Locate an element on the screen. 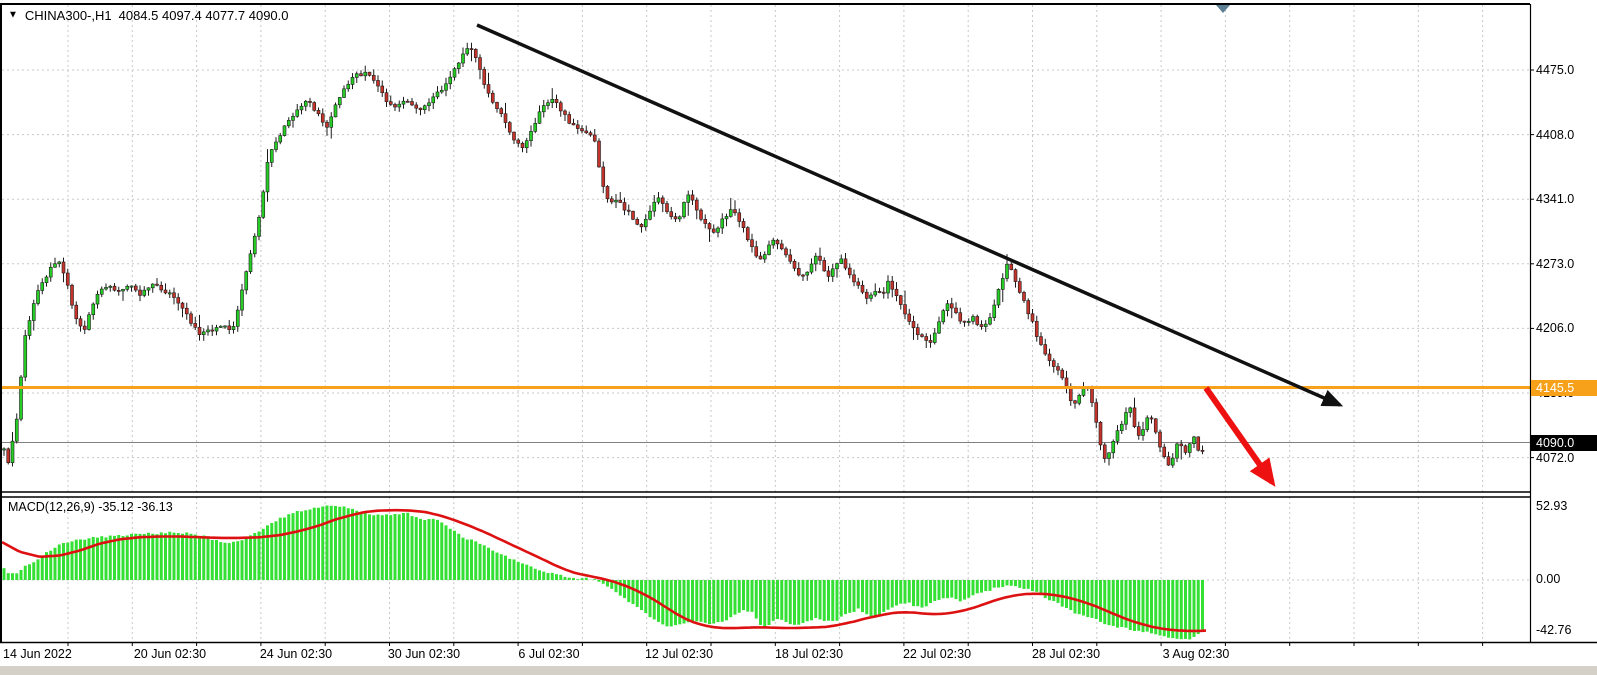  time-axis-label: 18 Jul 02:30 is located at coordinates (809, 654).